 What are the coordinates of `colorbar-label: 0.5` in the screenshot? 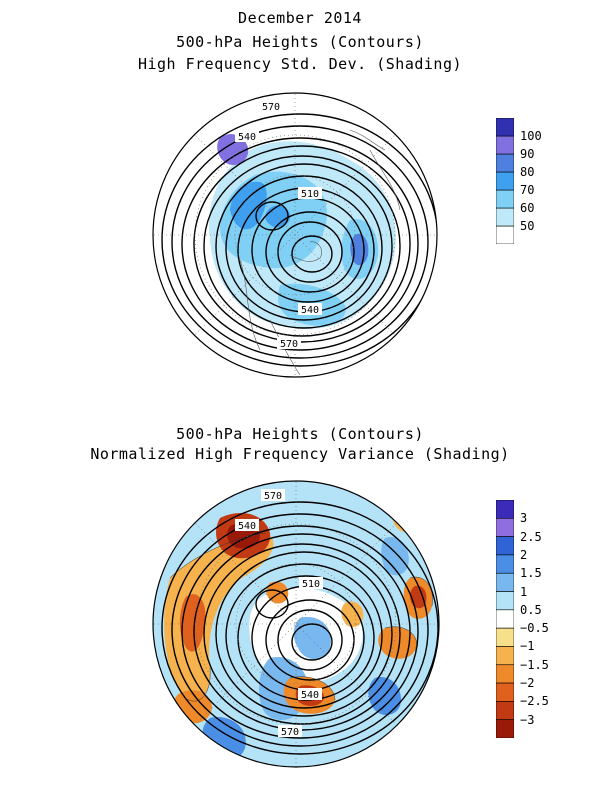 It's located at (531, 609).